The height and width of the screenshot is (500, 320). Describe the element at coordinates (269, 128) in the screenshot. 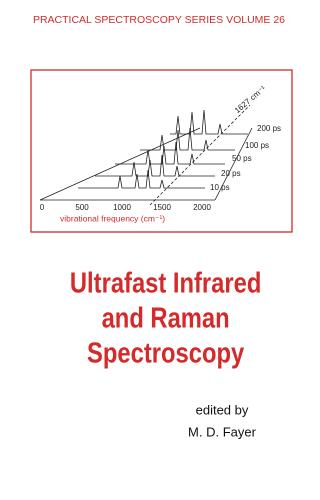

I see `time-label: 200 ps` at that location.